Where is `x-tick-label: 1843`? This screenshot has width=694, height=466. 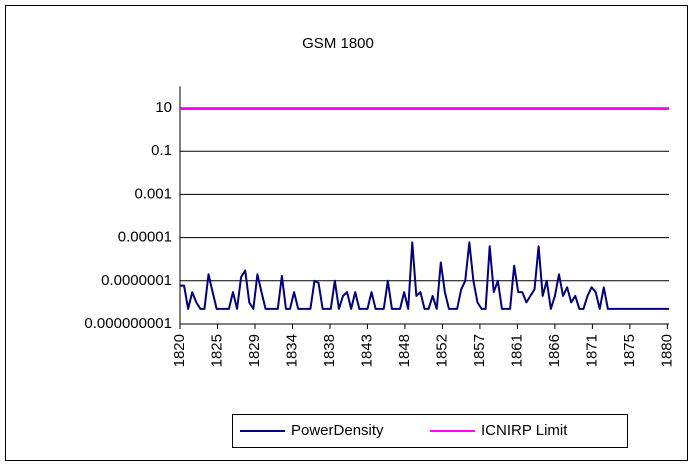
x-tick-label: 1843 is located at coordinates (366, 350).